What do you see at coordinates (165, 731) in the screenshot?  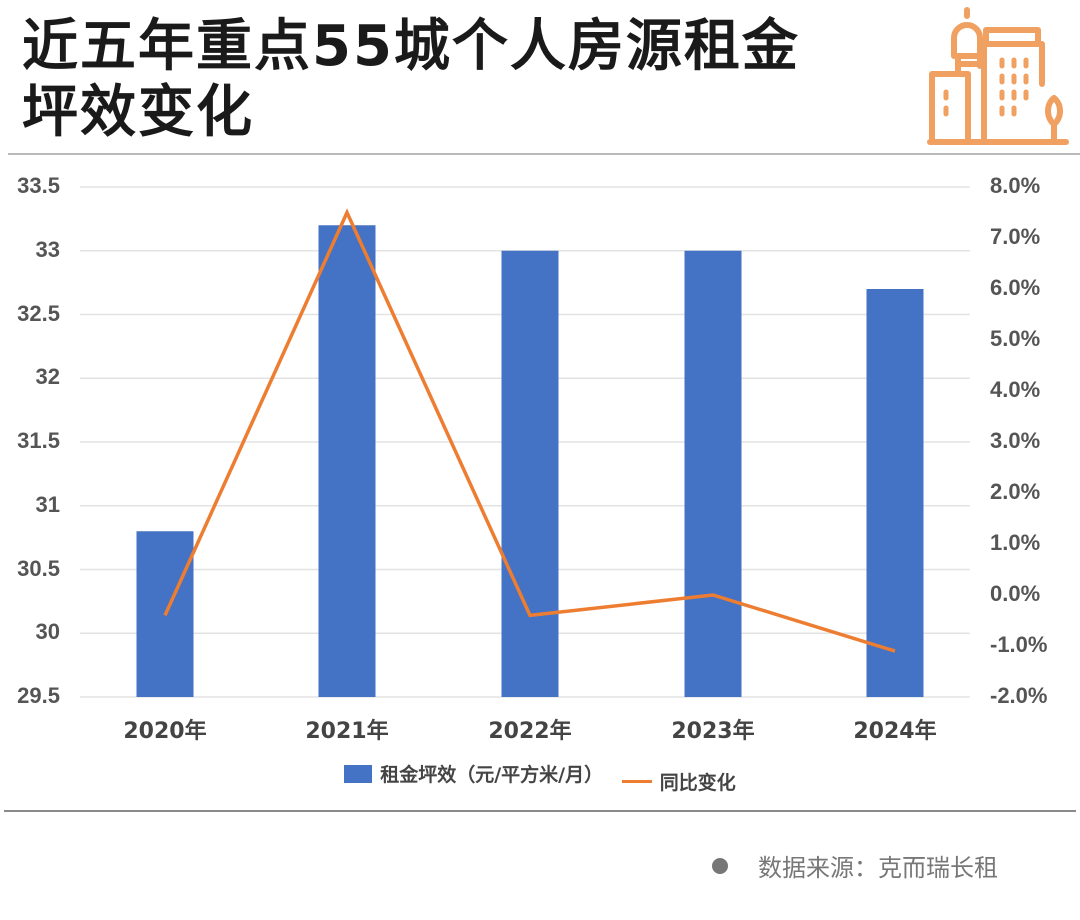 I see `x-tick: 2020年` at bounding box center [165, 731].